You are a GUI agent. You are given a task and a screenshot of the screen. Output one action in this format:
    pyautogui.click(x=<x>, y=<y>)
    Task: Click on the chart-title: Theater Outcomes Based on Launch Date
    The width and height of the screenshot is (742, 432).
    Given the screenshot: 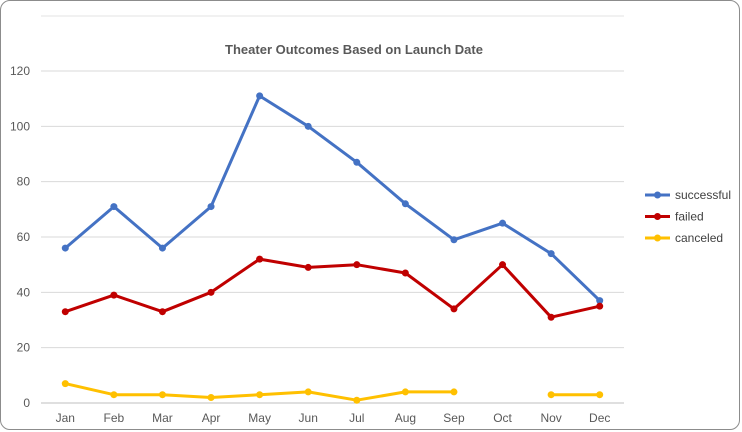 What is the action you would take?
    pyautogui.click(x=354, y=49)
    